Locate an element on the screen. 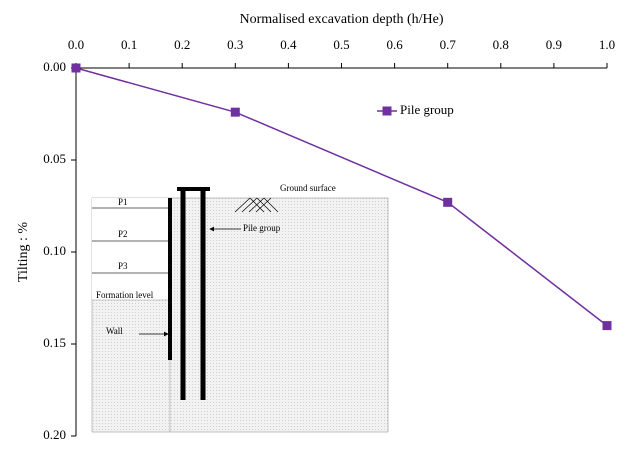  x-tick-label: 0.0 is located at coordinates (76, 44).